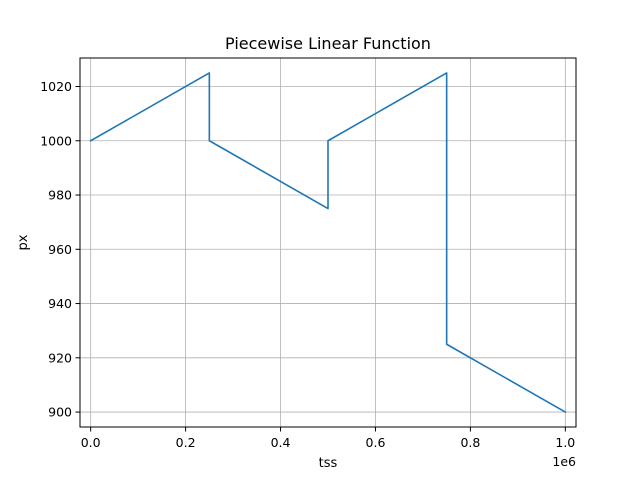 This screenshot has height=480, width=640. Describe the element at coordinates (376, 442) in the screenshot. I see `x-tick-label: 0.6` at that location.